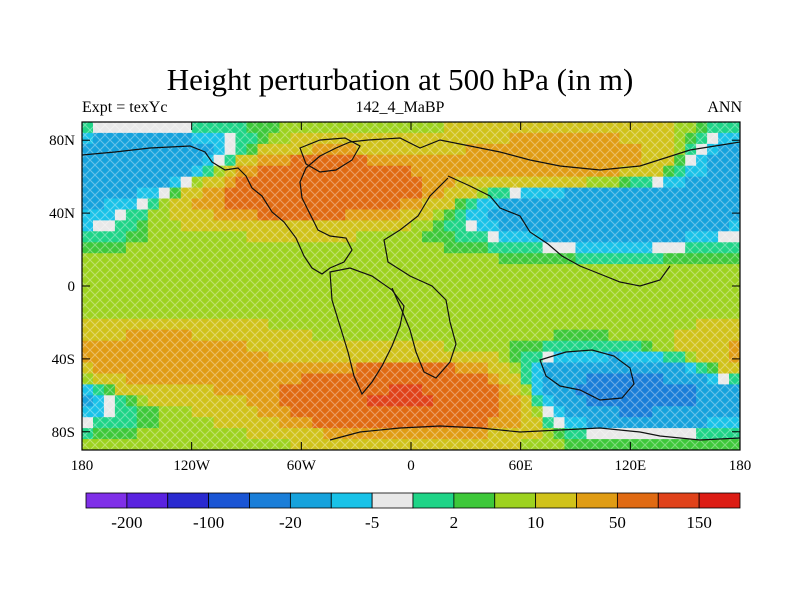  I want to click on colorbar-label: -100, so click(208, 522).